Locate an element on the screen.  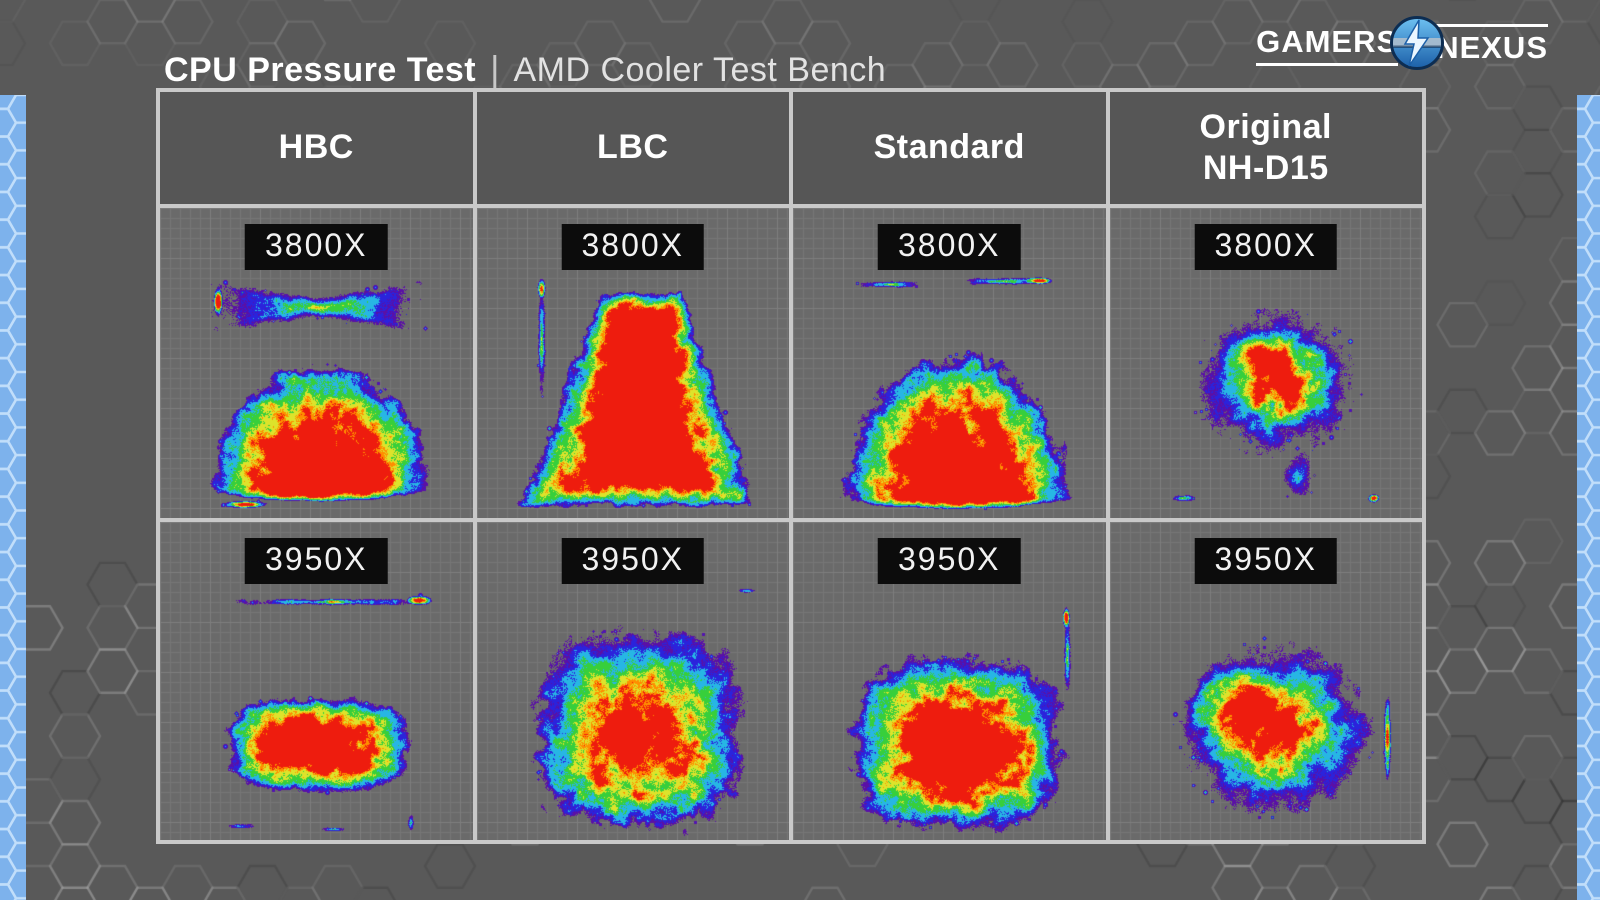
heatmap-cell-lbc-3950x: 3950X is located at coordinates (632, 681).